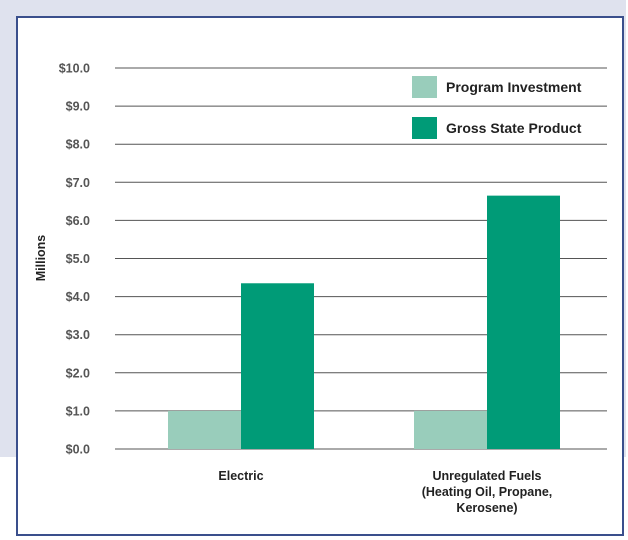  I want to click on y-tick-label: $10.0, so click(74, 69).